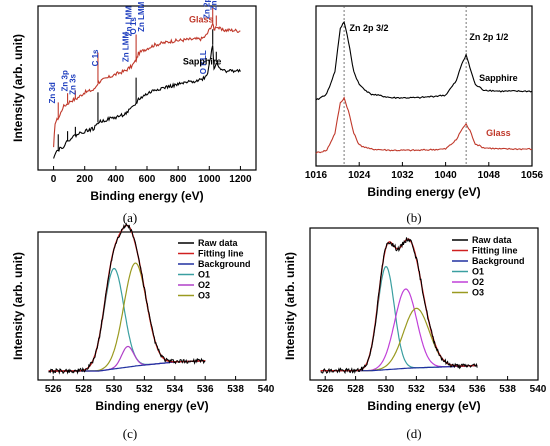 The image size is (550, 446). Describe the element at coordinates (84, 179) in the screenshot. I see `x-tick-label: 200` at that location.